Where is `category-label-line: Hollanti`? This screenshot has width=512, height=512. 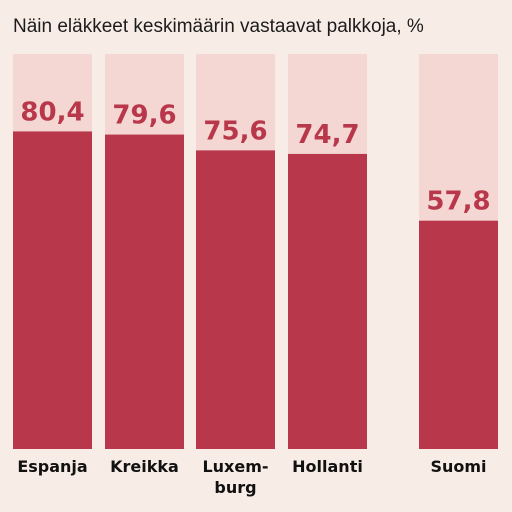 category-label-line: Hollanti is located at coordinates (327, 466).